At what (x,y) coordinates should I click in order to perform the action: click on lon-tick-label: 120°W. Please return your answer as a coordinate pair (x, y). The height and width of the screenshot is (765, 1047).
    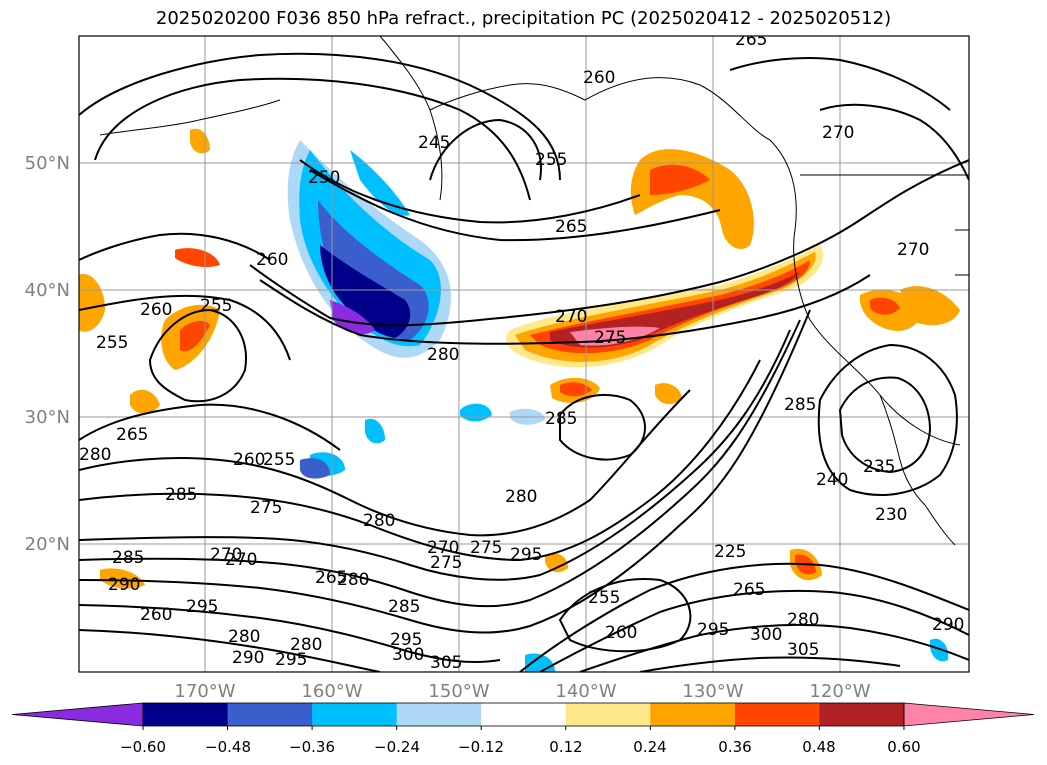
    Looking at the image, I should click on (839, 691).